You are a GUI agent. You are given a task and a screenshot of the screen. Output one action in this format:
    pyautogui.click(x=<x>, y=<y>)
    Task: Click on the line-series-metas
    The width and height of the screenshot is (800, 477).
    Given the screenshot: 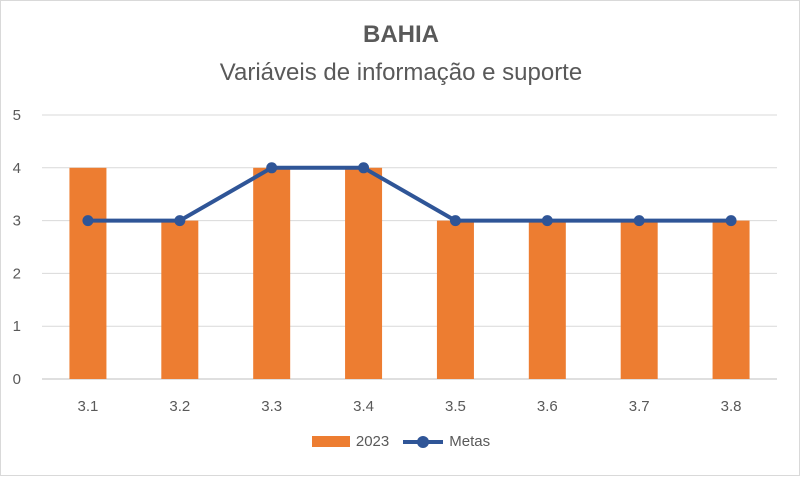 What is the action you would take?
    pyautogui.click(x=409, y=194)
    